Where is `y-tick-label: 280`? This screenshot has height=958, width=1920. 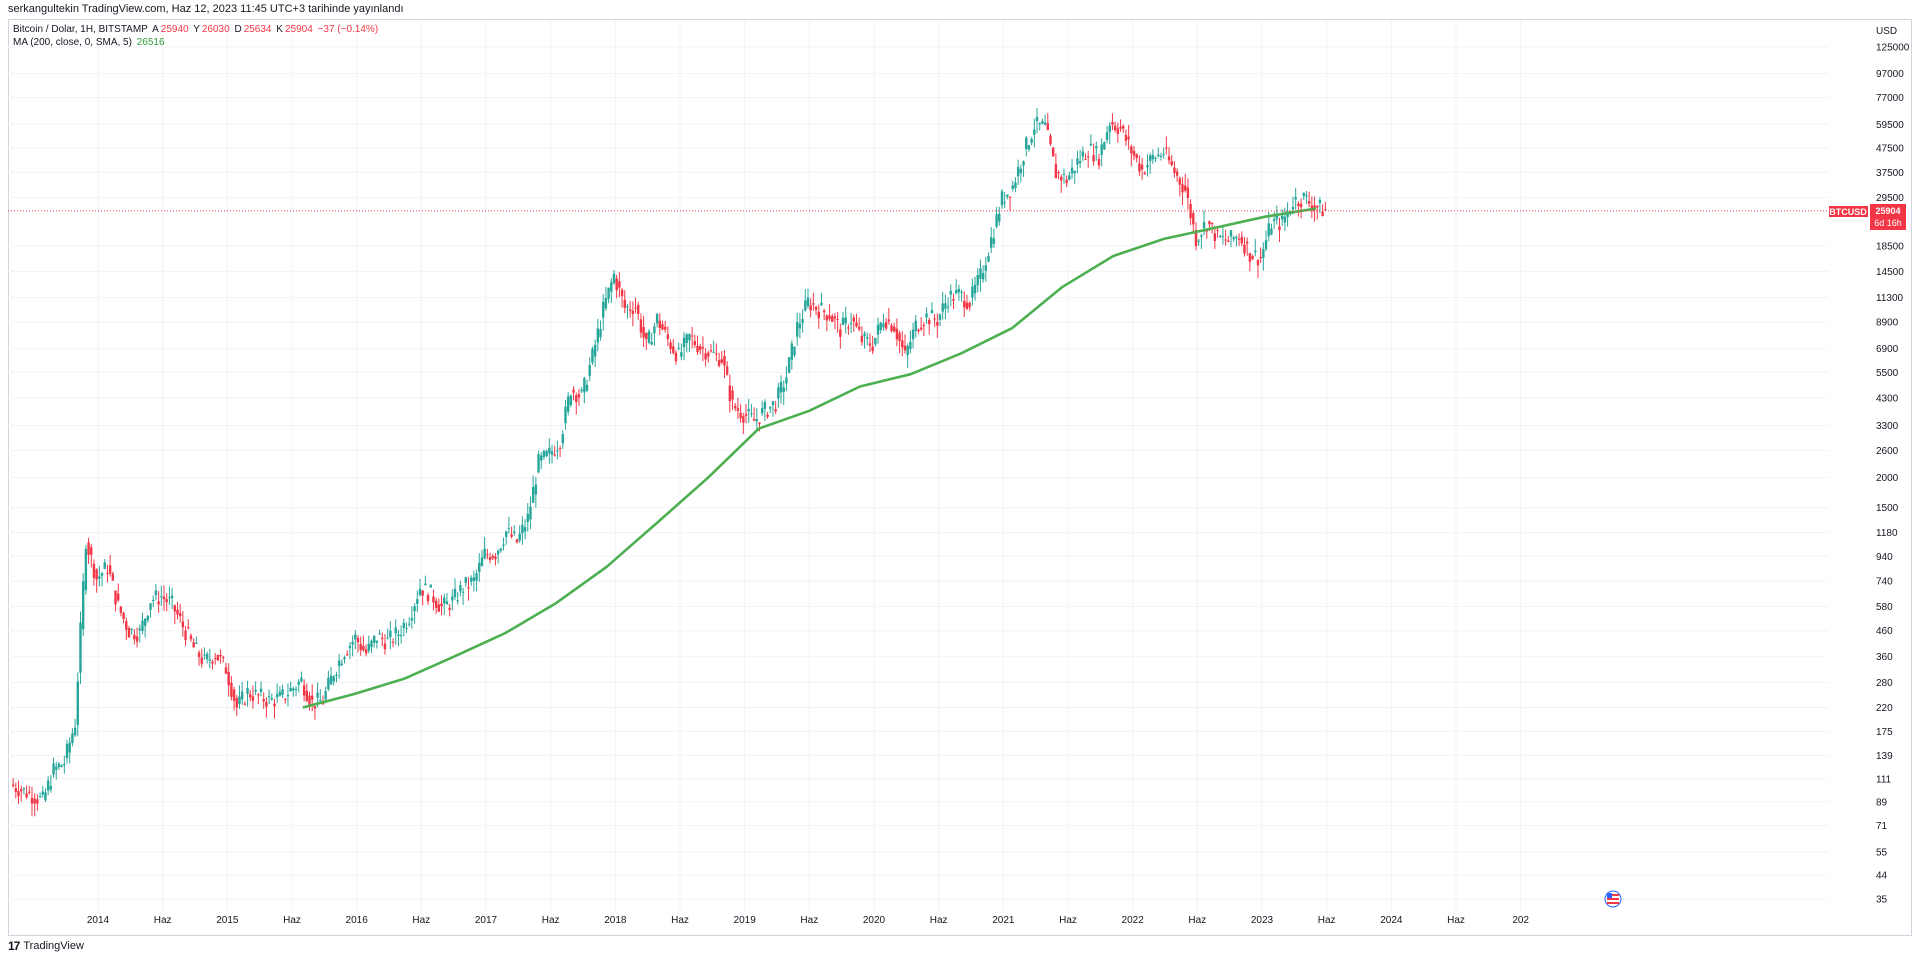
y-tick-label: 280 is located at coordinates (1884, 683).